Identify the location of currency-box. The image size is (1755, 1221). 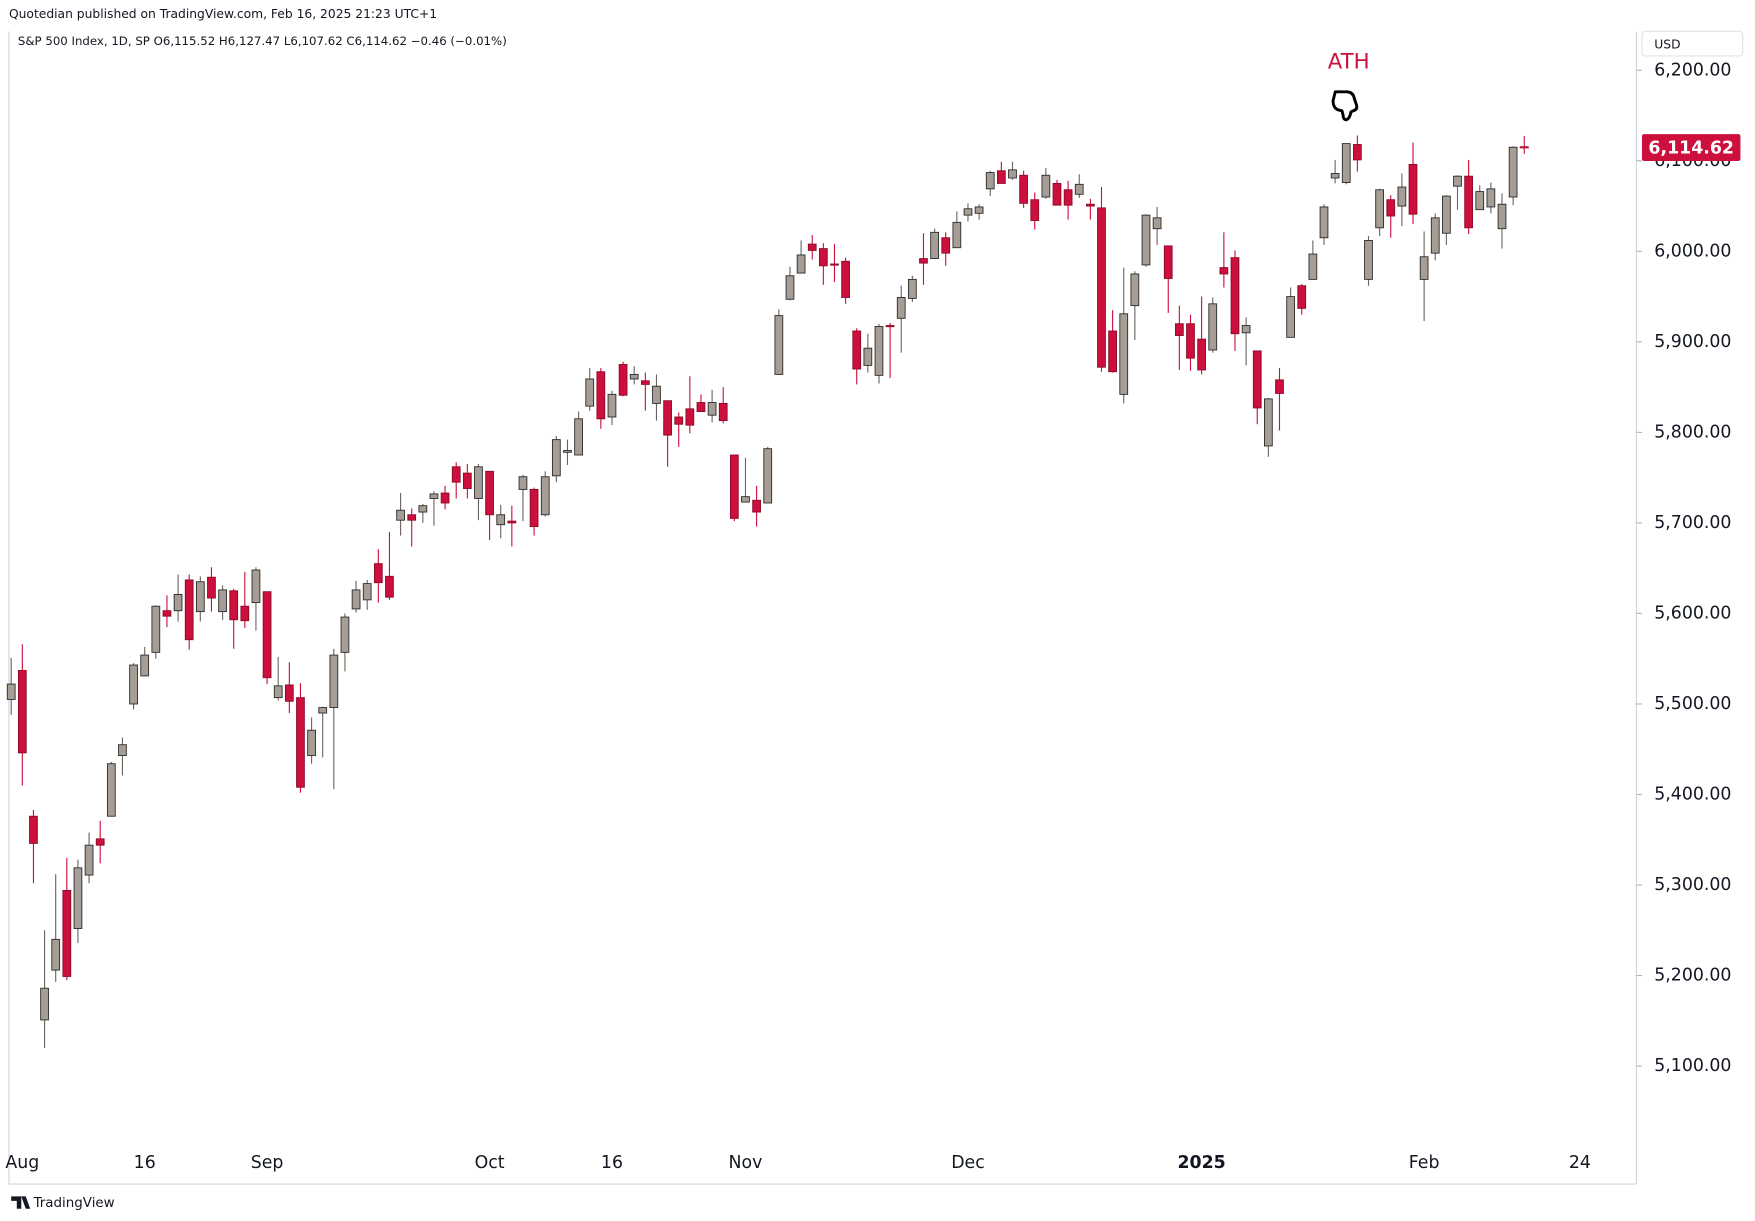
(1692, 43).